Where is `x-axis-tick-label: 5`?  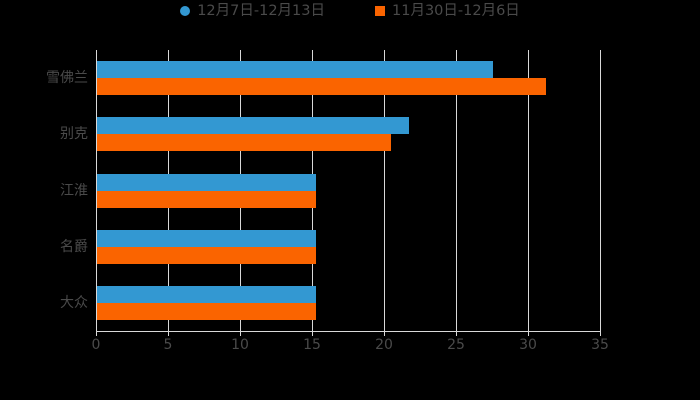
x-axis-tick-label: 5 is located at coordinates (168, 345).